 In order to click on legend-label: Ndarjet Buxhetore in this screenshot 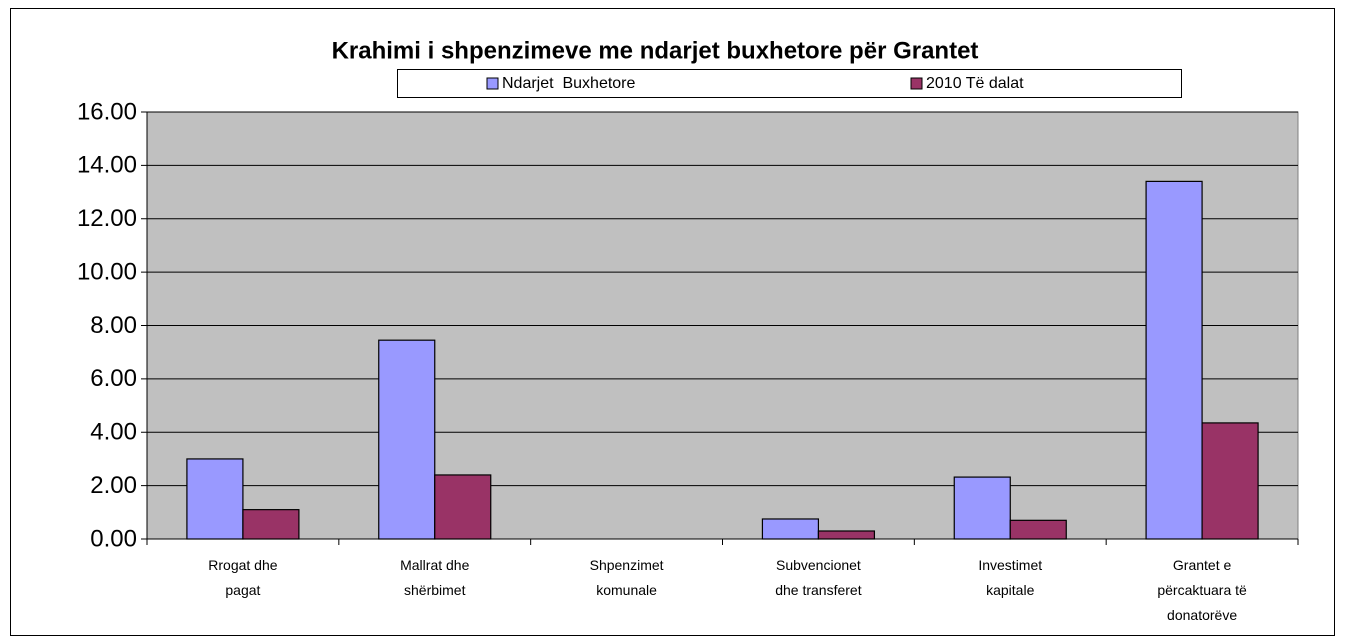, I will do `click(569, 83)`.